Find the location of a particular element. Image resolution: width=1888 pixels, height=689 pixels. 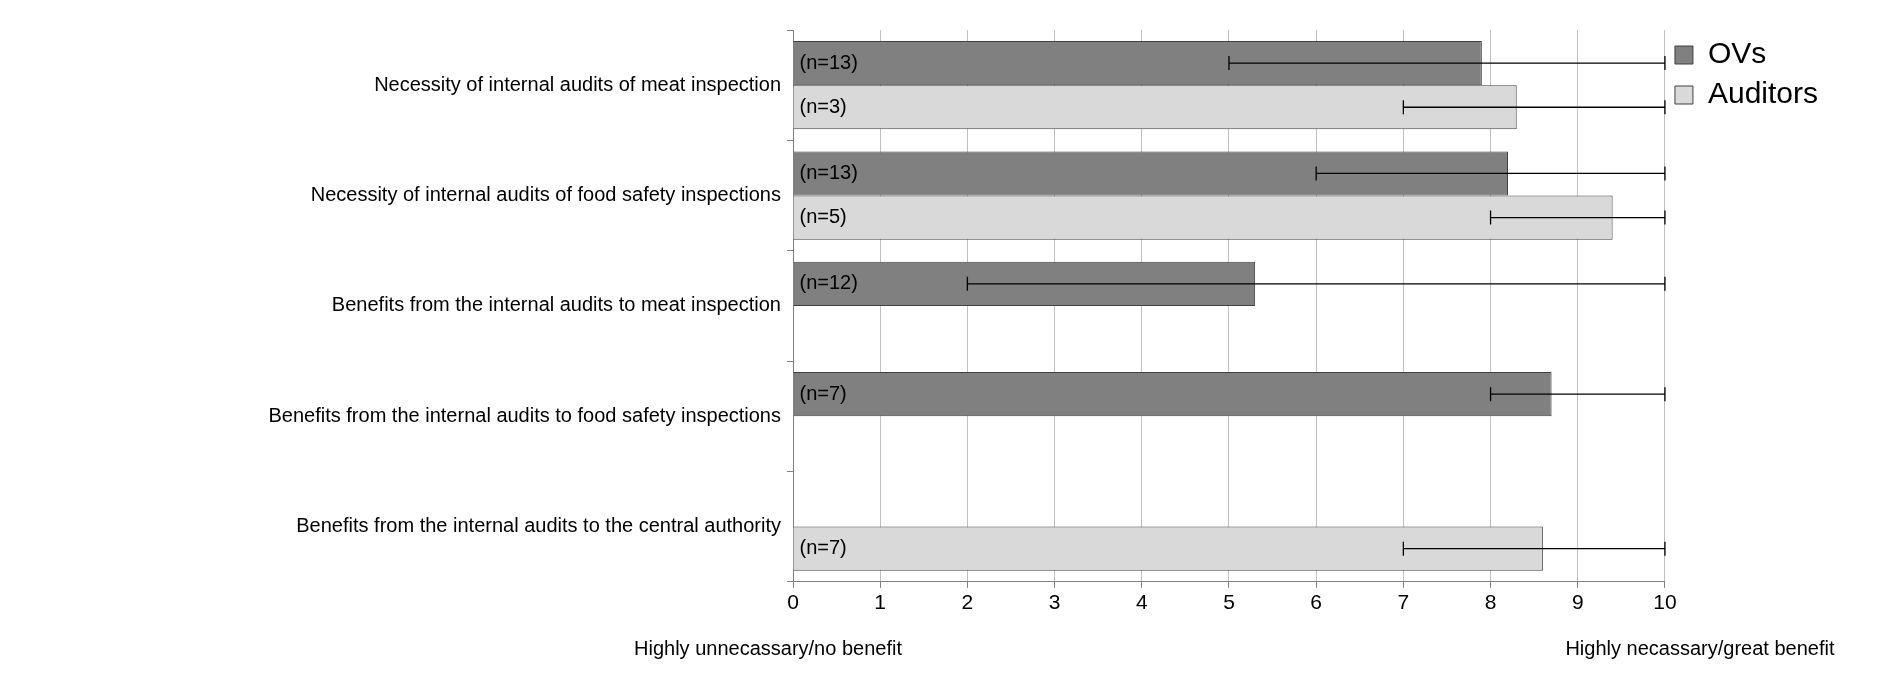

text: Highly necassary/great benefit is located at coordinates (1700, 648).